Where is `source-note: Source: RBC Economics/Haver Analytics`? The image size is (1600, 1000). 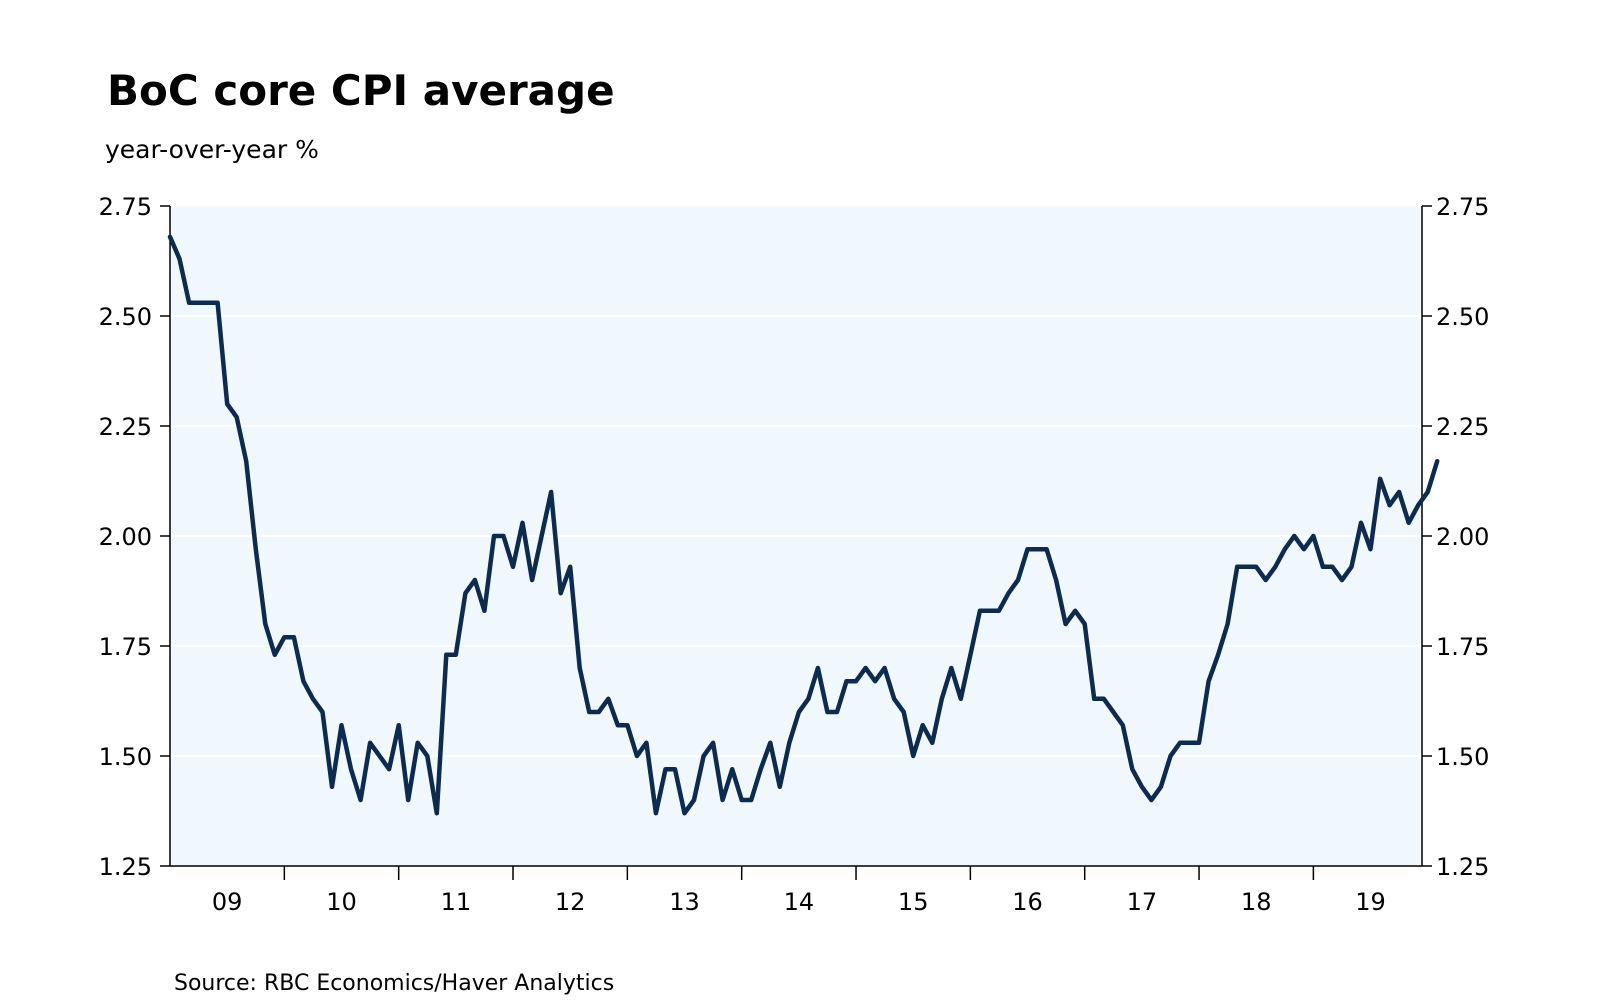 source-note: Source: RBC Economics/Haver Analytics is located at coordinates (394, 983).